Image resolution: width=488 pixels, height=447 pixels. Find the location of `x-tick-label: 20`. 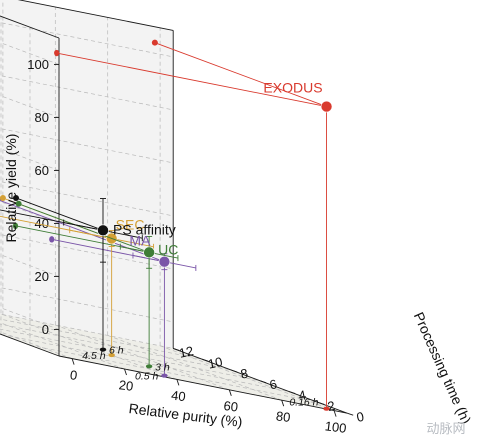

x-tick-label: 20 is located at coordinates (126, 385).